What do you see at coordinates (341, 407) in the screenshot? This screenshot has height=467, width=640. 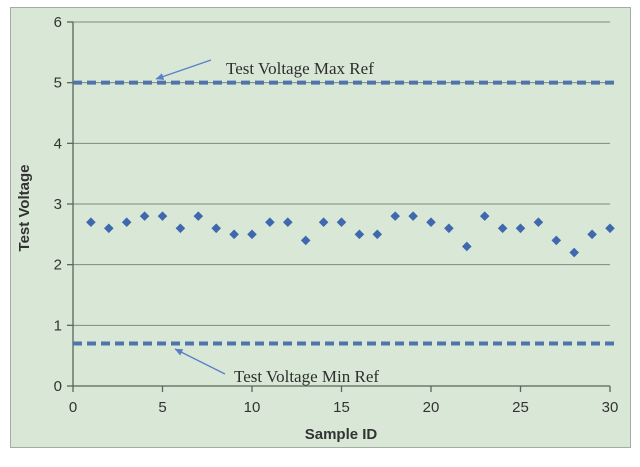 I see `x-tick-label: 15` at bounding box center [341, 407].